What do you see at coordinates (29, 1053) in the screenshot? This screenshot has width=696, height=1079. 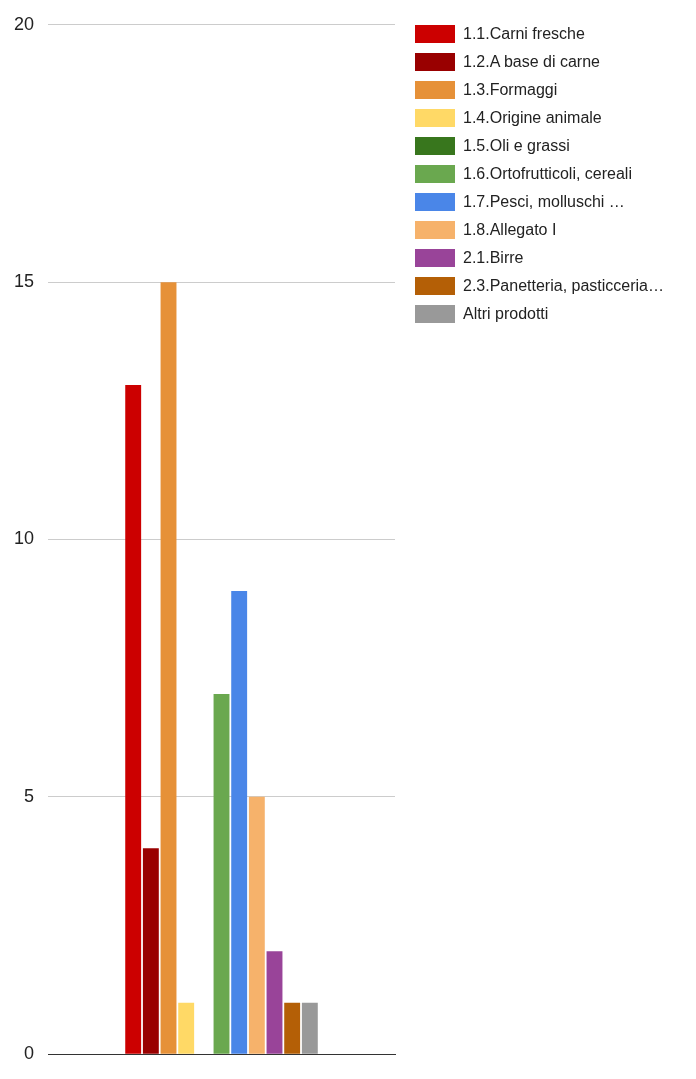 I see `y-tick-label: 0` at bounding box center [29, 1053].